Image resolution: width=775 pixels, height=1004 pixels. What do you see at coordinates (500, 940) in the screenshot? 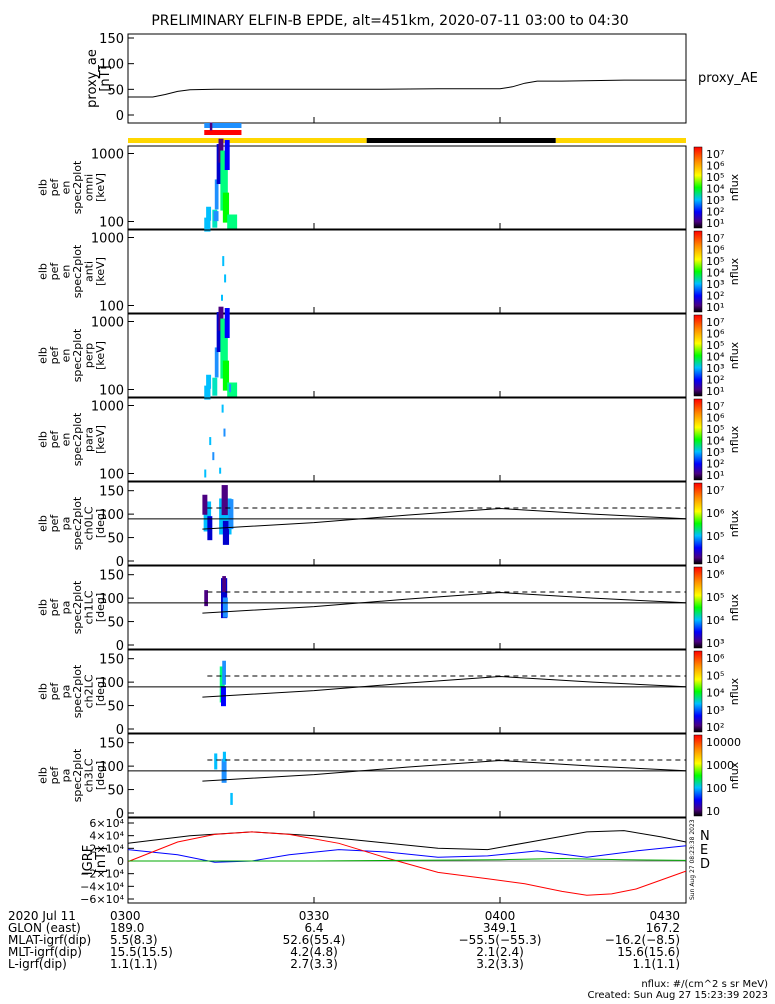
I see `footer-value: −55.5(−55.3)` at bounding box center [500, 940].